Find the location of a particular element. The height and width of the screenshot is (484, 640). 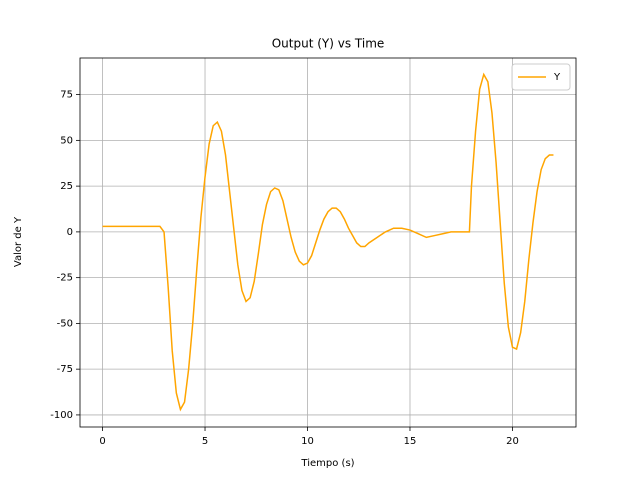

x-tick-label: 15 is located at coordinates (410, 441).